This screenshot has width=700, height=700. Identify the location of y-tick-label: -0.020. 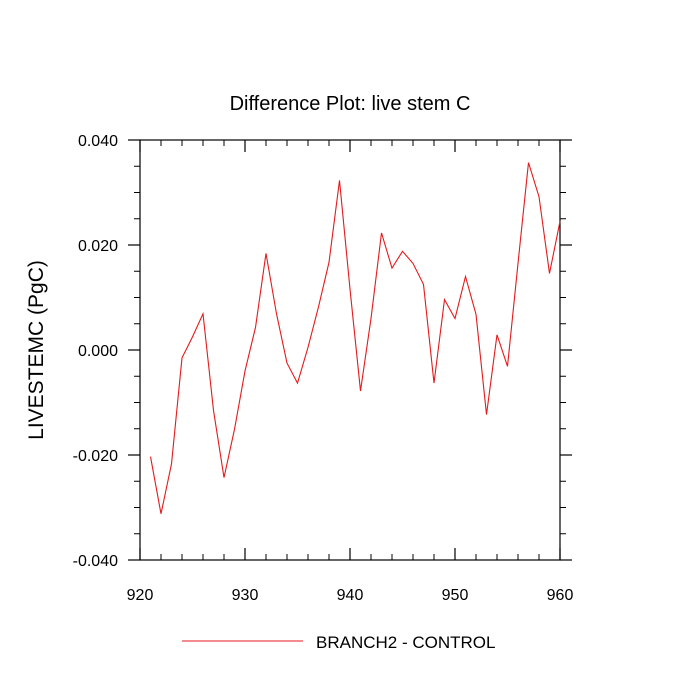
(95, 456).